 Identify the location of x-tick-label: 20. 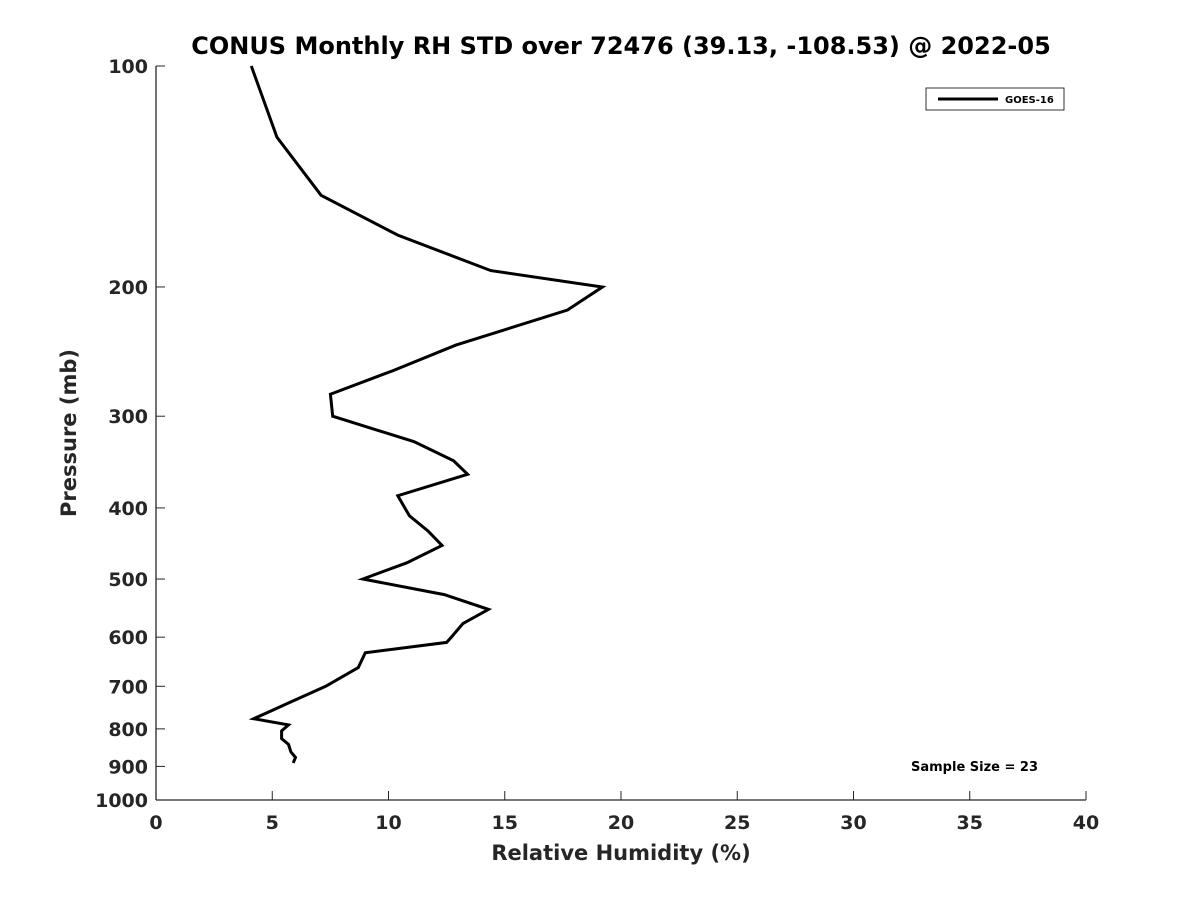
(621, 823).